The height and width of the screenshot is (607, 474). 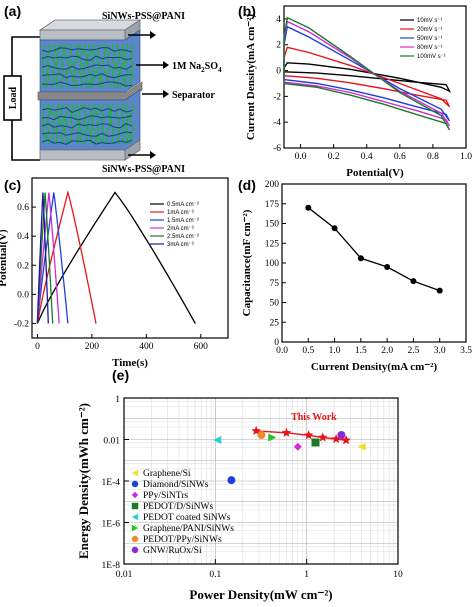 I want to click on b-legend-entry: 10mV s⁻¹, so click(x=430, y=21).